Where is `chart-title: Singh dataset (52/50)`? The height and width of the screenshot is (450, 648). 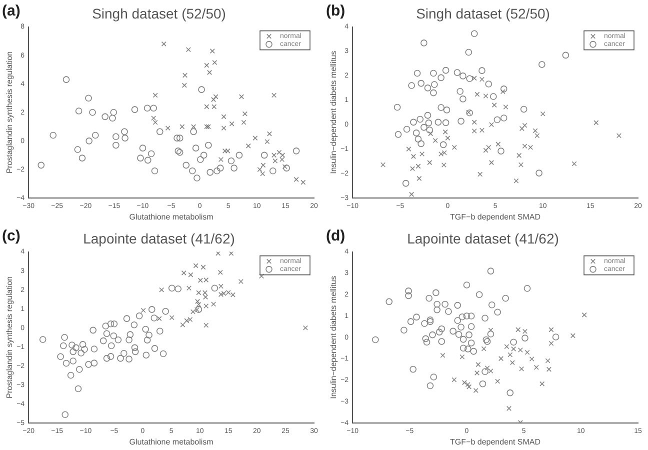
chart-title: Singh dataset (52/50) is located at coordinates (159, 13).